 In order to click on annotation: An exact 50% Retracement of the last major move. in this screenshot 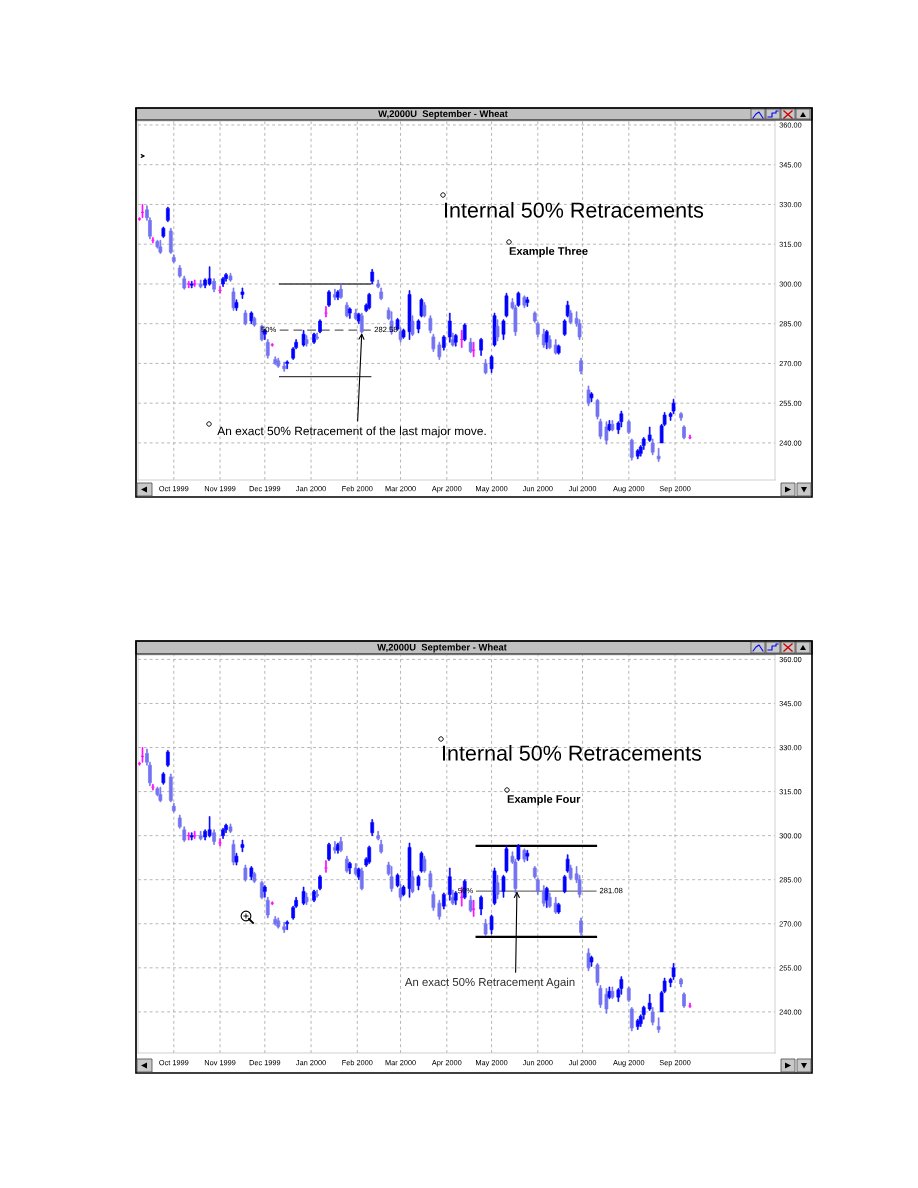, I will do `click(351, 432)`.